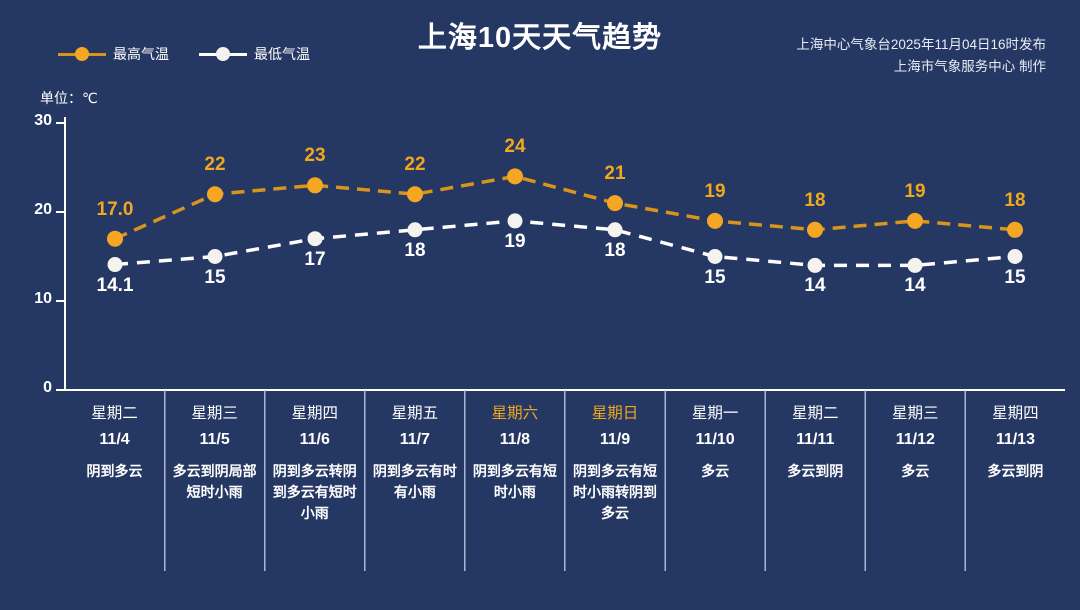  I want to click on forecast-day-column: 星期二 11/4 阴到多云, so click(114, 481).